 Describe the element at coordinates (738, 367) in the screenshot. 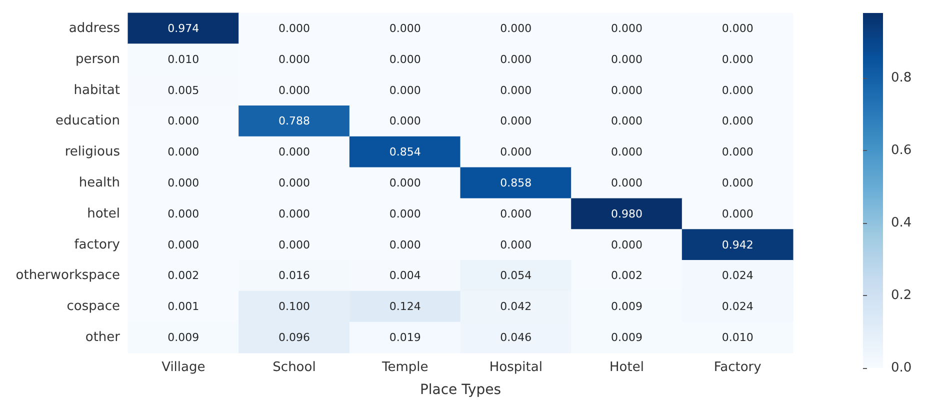

I see `x-tick-label: Factory` at that location.